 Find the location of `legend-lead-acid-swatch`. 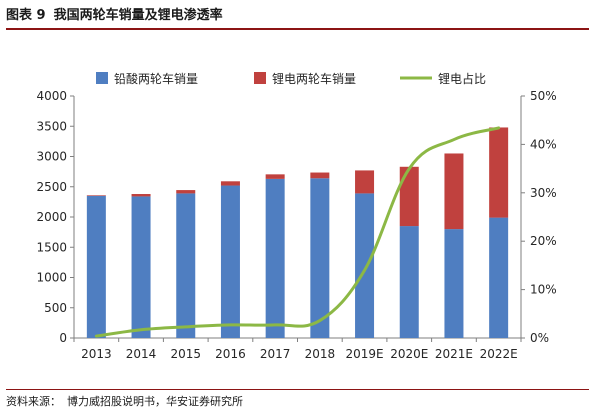

legend-lead-acid-swatch is located at coordinates (102, 78).